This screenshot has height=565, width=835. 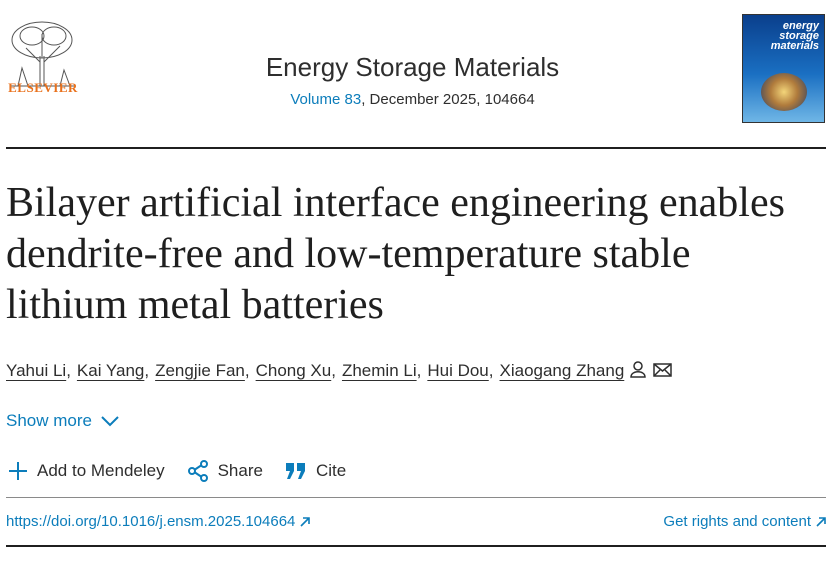 What do you see at coordinates (379, 370) in the screenshot?
I see `author-name: Zhemin Li` at bounding box center [379, 370].